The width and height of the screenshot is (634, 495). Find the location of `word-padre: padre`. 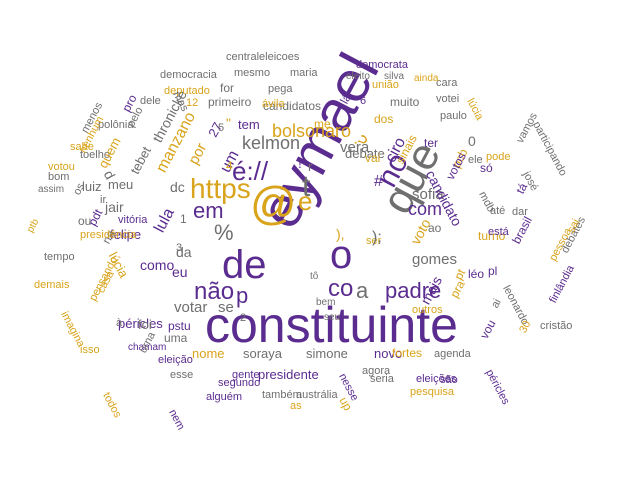

word-padre: padre is located at coordinates (413, 290).